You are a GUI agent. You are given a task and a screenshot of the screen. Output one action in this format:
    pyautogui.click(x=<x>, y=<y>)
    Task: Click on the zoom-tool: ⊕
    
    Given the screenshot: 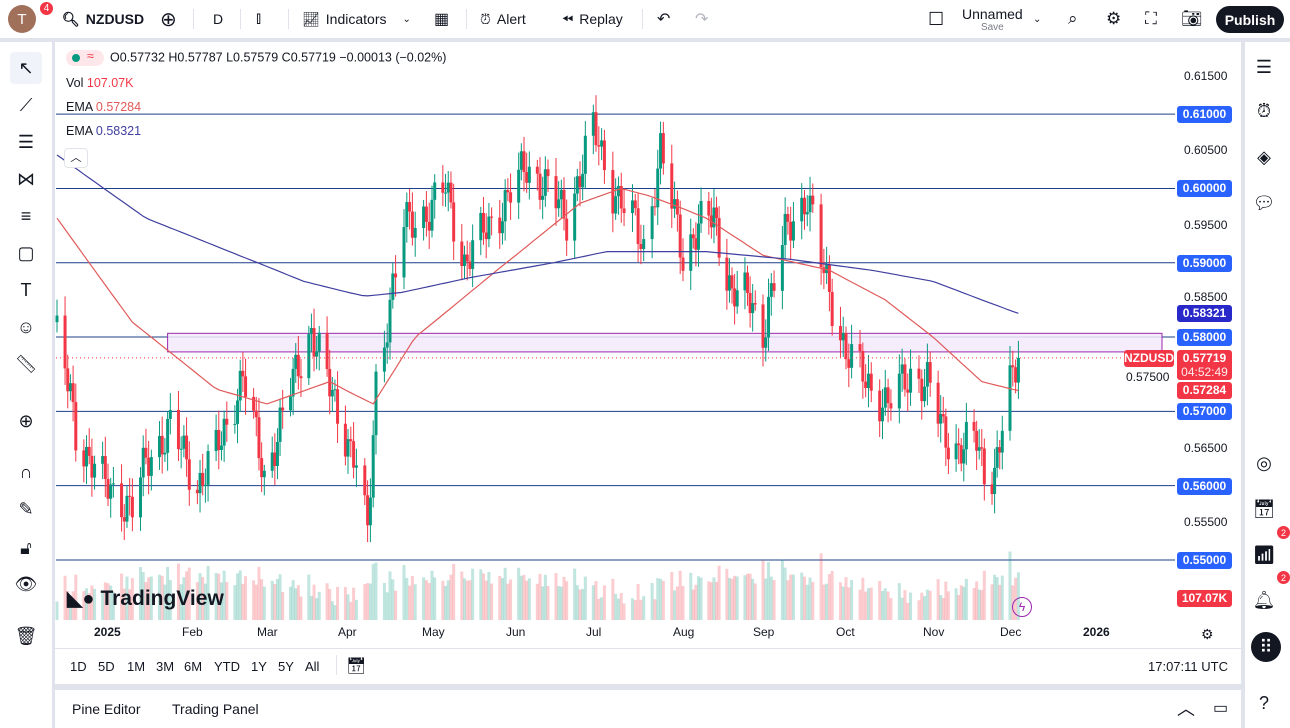 What is the action you would take?
    pyautogui.click(x=26, y=421)
    